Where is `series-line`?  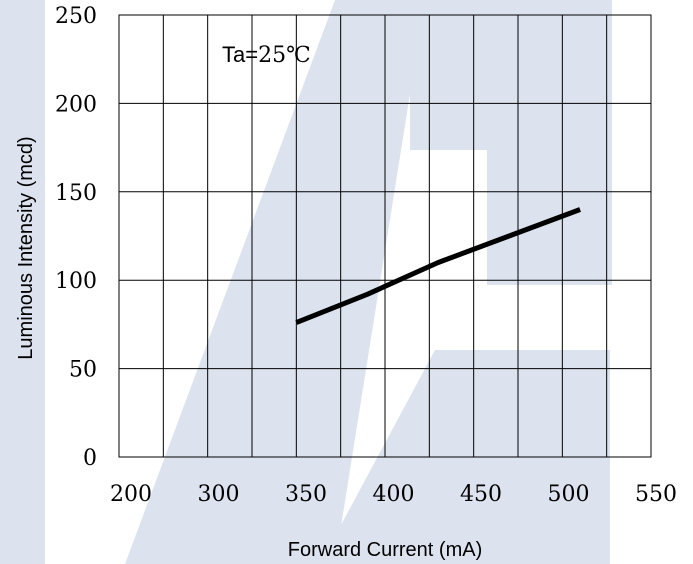
series-line is located at coordinates (438, 266).